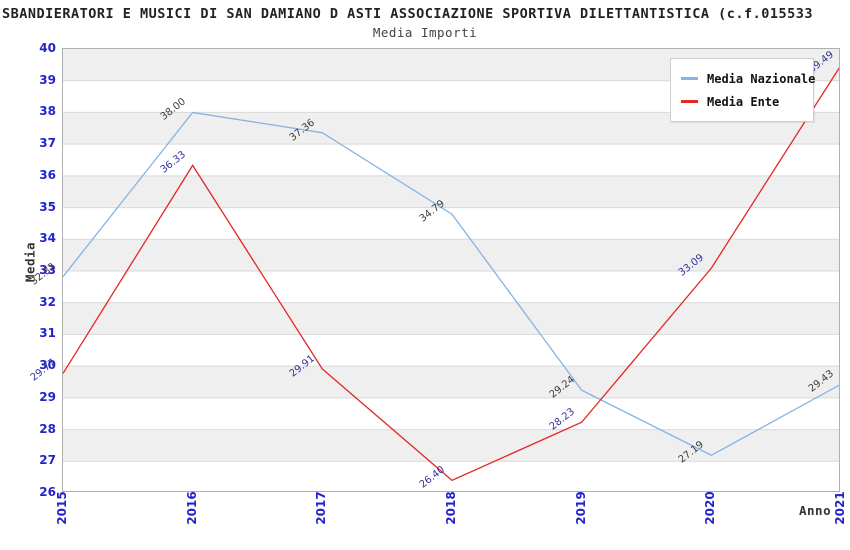 The width and height of the screenshot is (850, 550). Describe the element at coordinates (689, 78) in the screenshot. I see `media-nazionale-line-swatch` at that location.